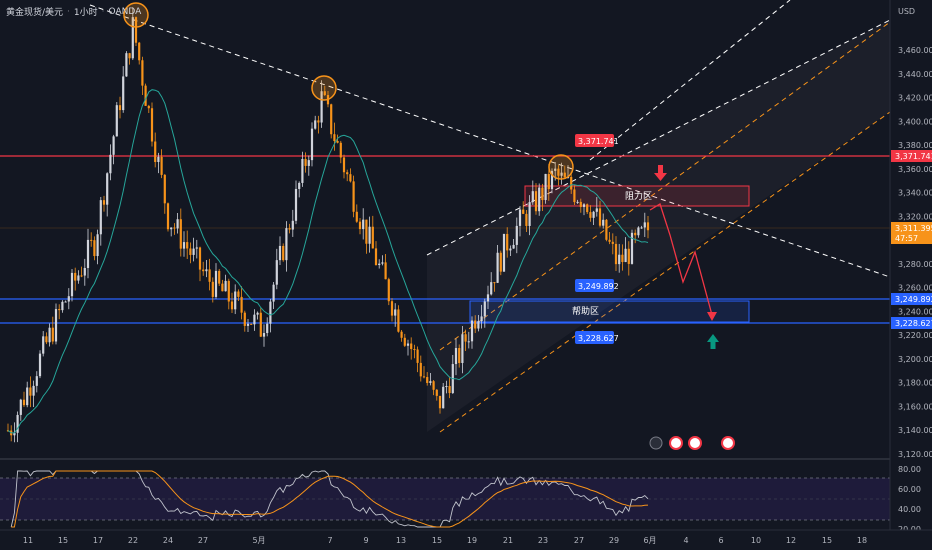 Image resolution: width=932 pixels, height=550 pixels. I want to click on chart-header: 黄金现货/美元 · 1小时 · OANDA, so click(74, 12).